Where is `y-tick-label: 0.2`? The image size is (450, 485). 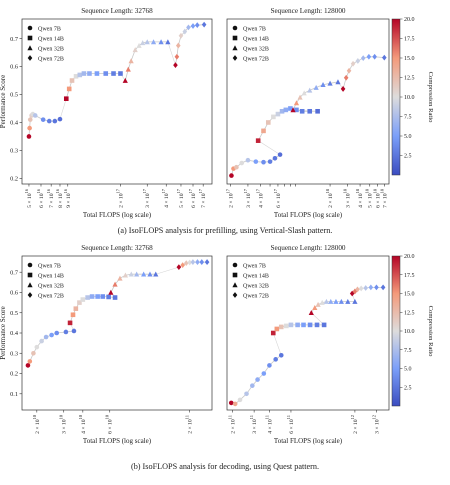
y-tick-label: 0.2 is located at coordinates (14, 179).